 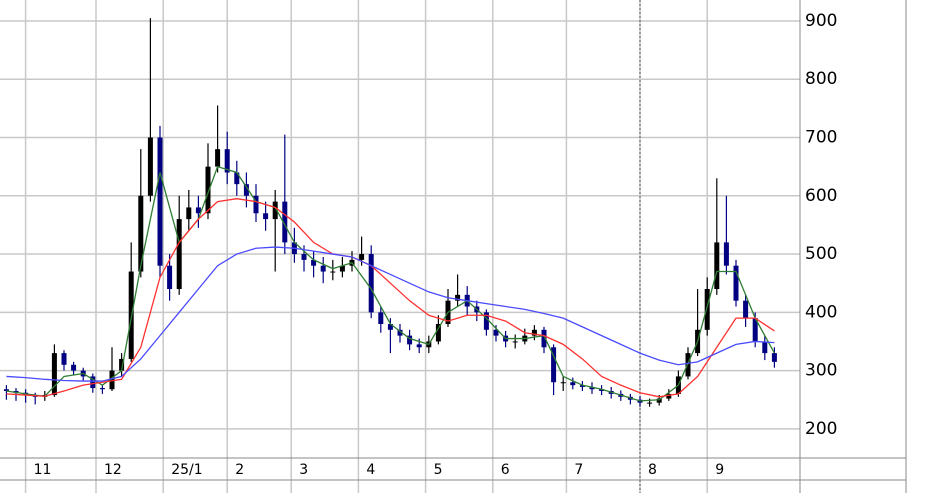 What do you see at coordinates (186, 470) in the screenshot?
I see `x-tick-label: 25/1` at bounding box center [186, 470].